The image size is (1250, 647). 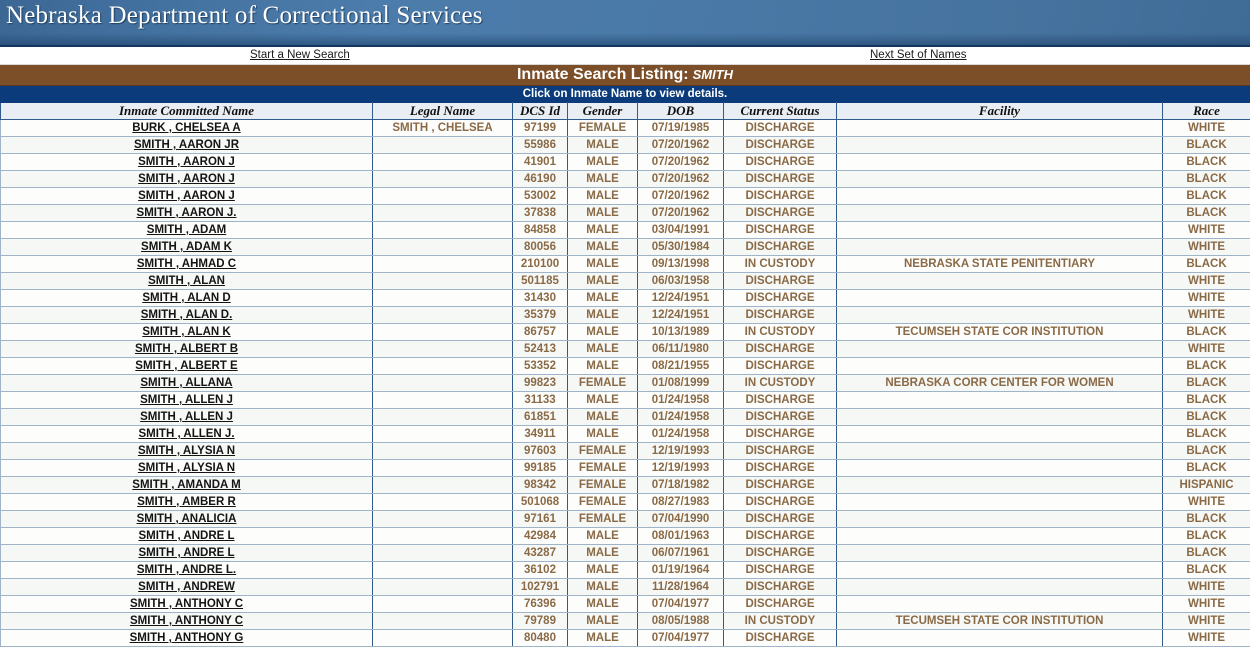 What do you see at coordinates (540, 264) in the screenshot?
I see `cell-dcs: 210100` at bounding box center [540, 264].